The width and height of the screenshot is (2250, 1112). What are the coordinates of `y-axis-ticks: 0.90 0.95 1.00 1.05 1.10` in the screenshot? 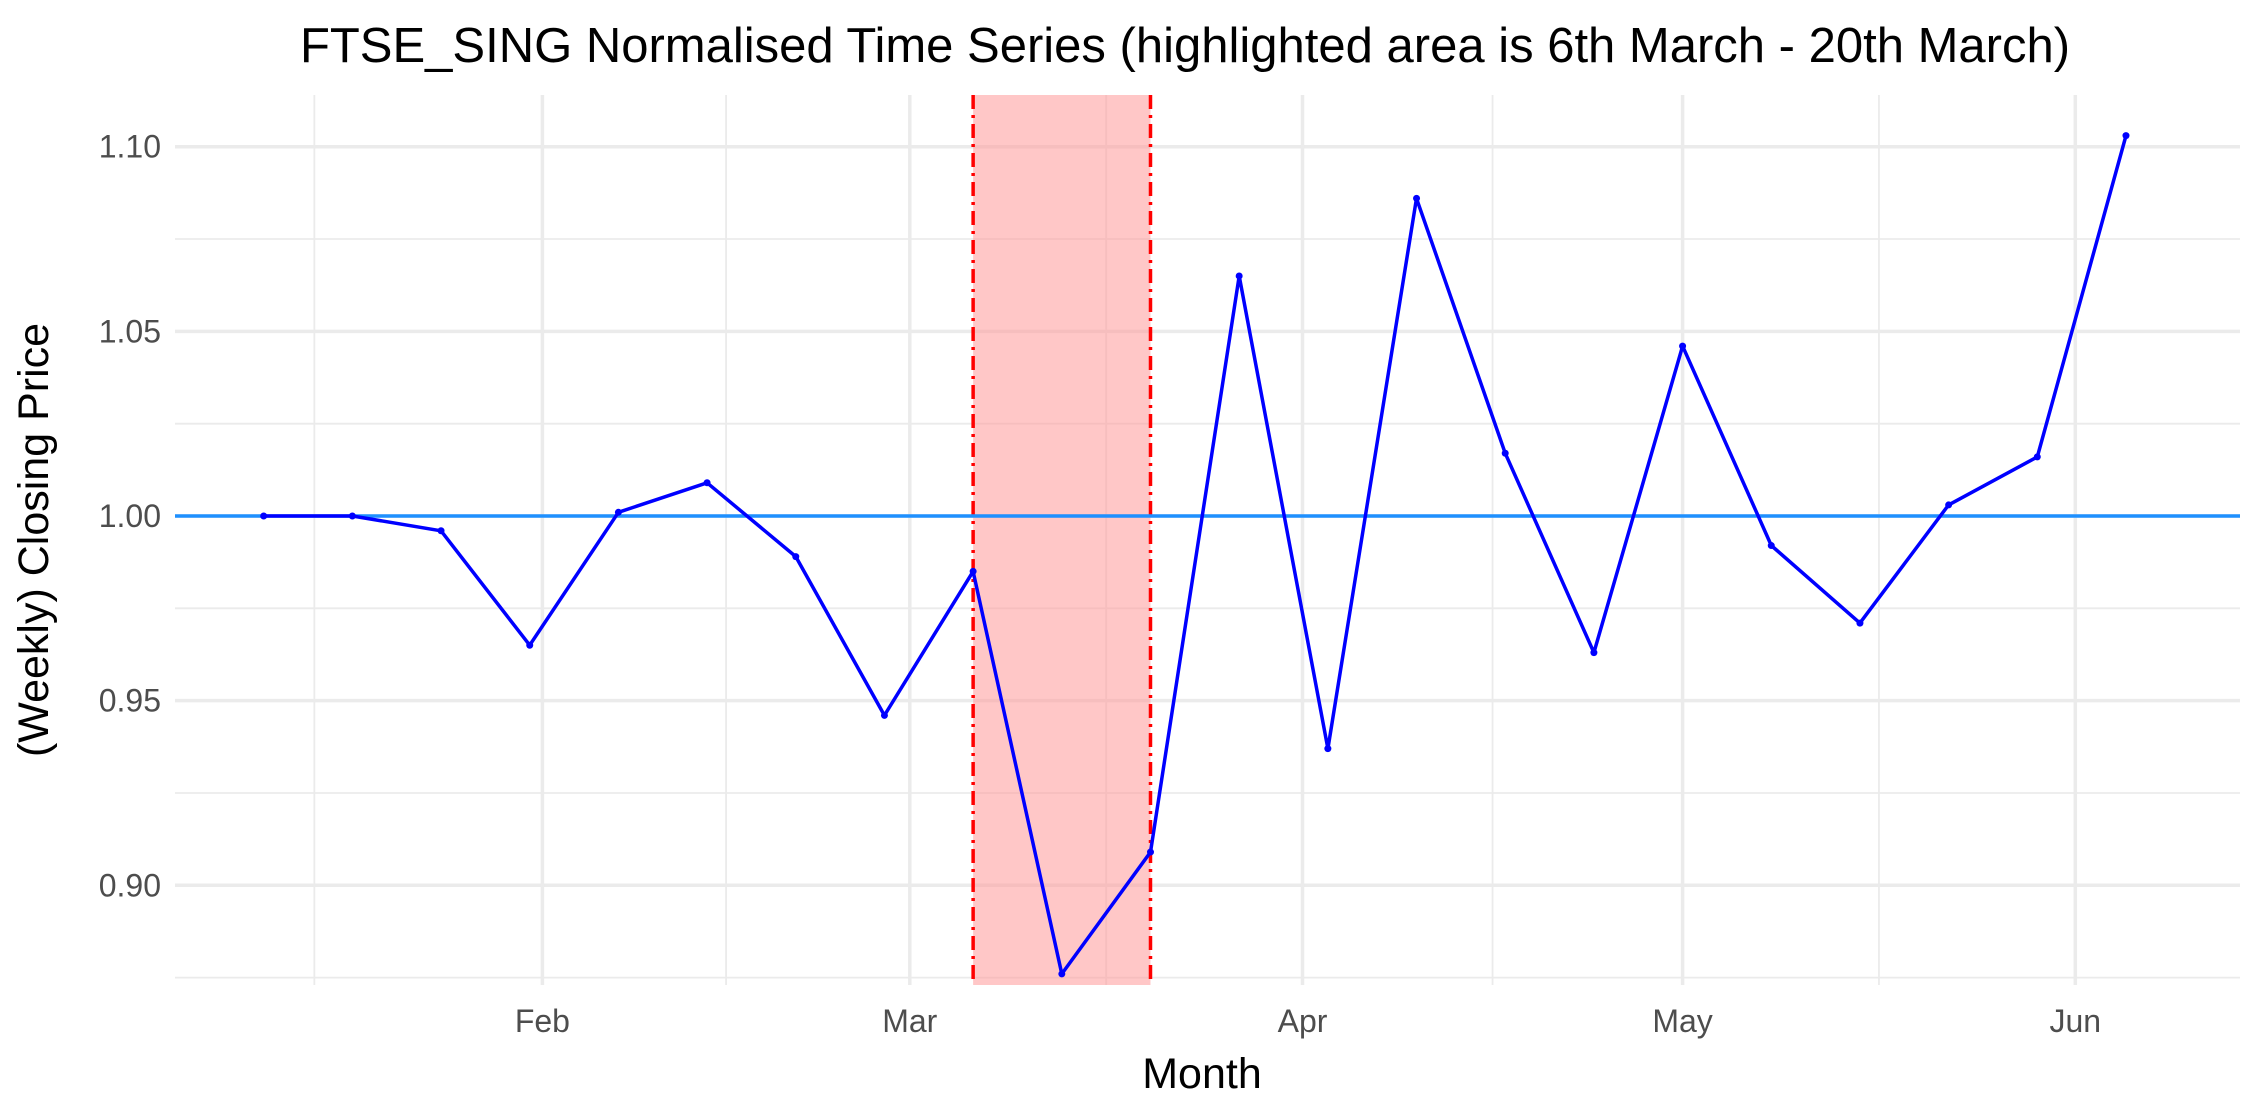 It's located at (130, 516).